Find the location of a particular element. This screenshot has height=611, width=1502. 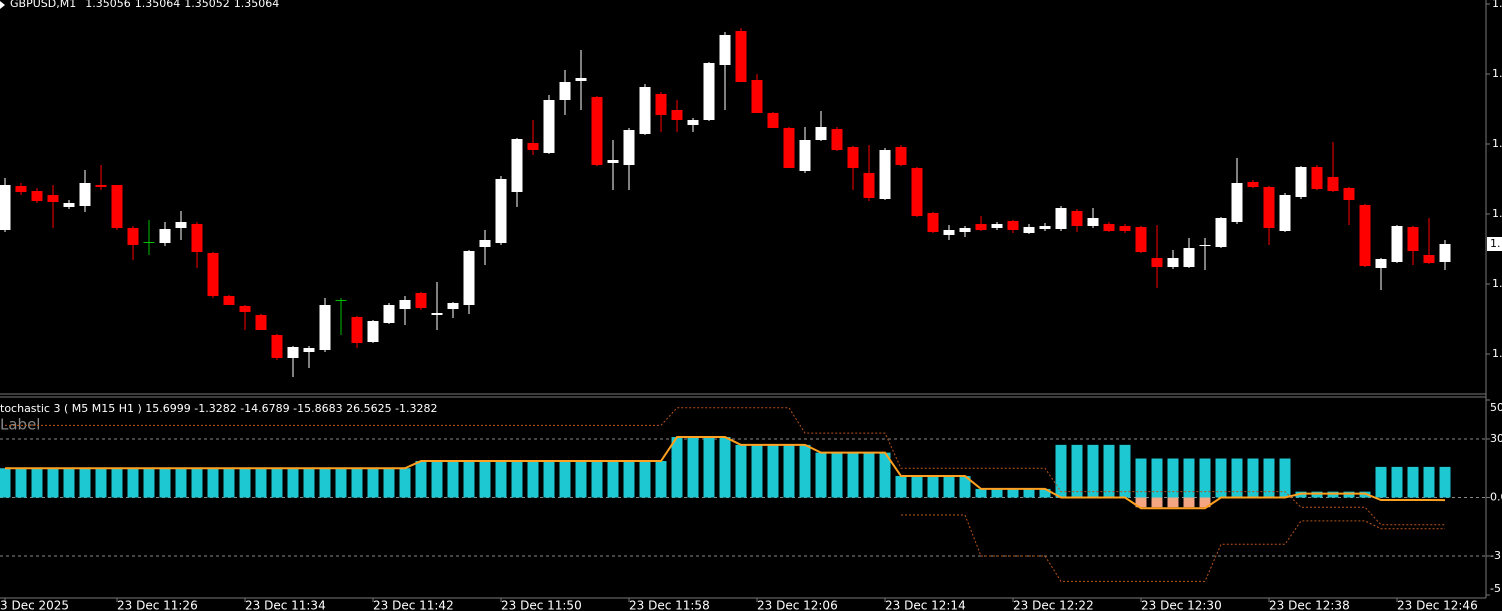

current-price-label: 1. is located at coordinates (1495, 243).